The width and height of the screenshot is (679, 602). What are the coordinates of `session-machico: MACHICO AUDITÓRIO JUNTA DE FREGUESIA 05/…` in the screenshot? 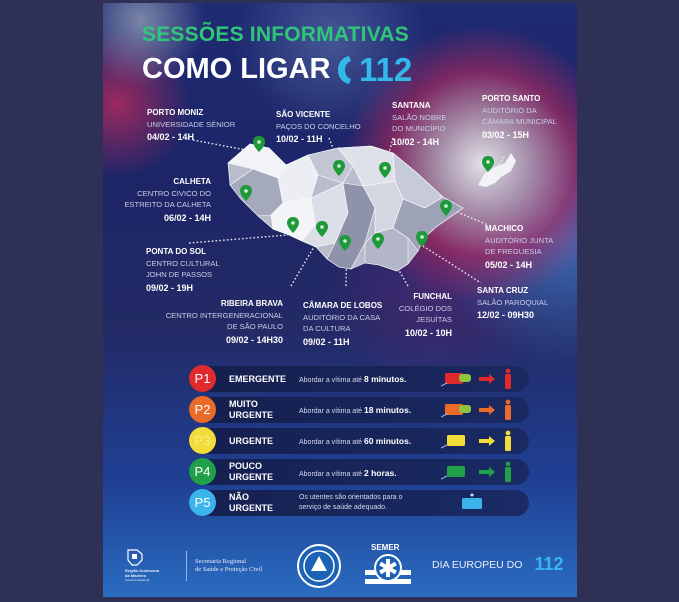 It's located at (519, 247).